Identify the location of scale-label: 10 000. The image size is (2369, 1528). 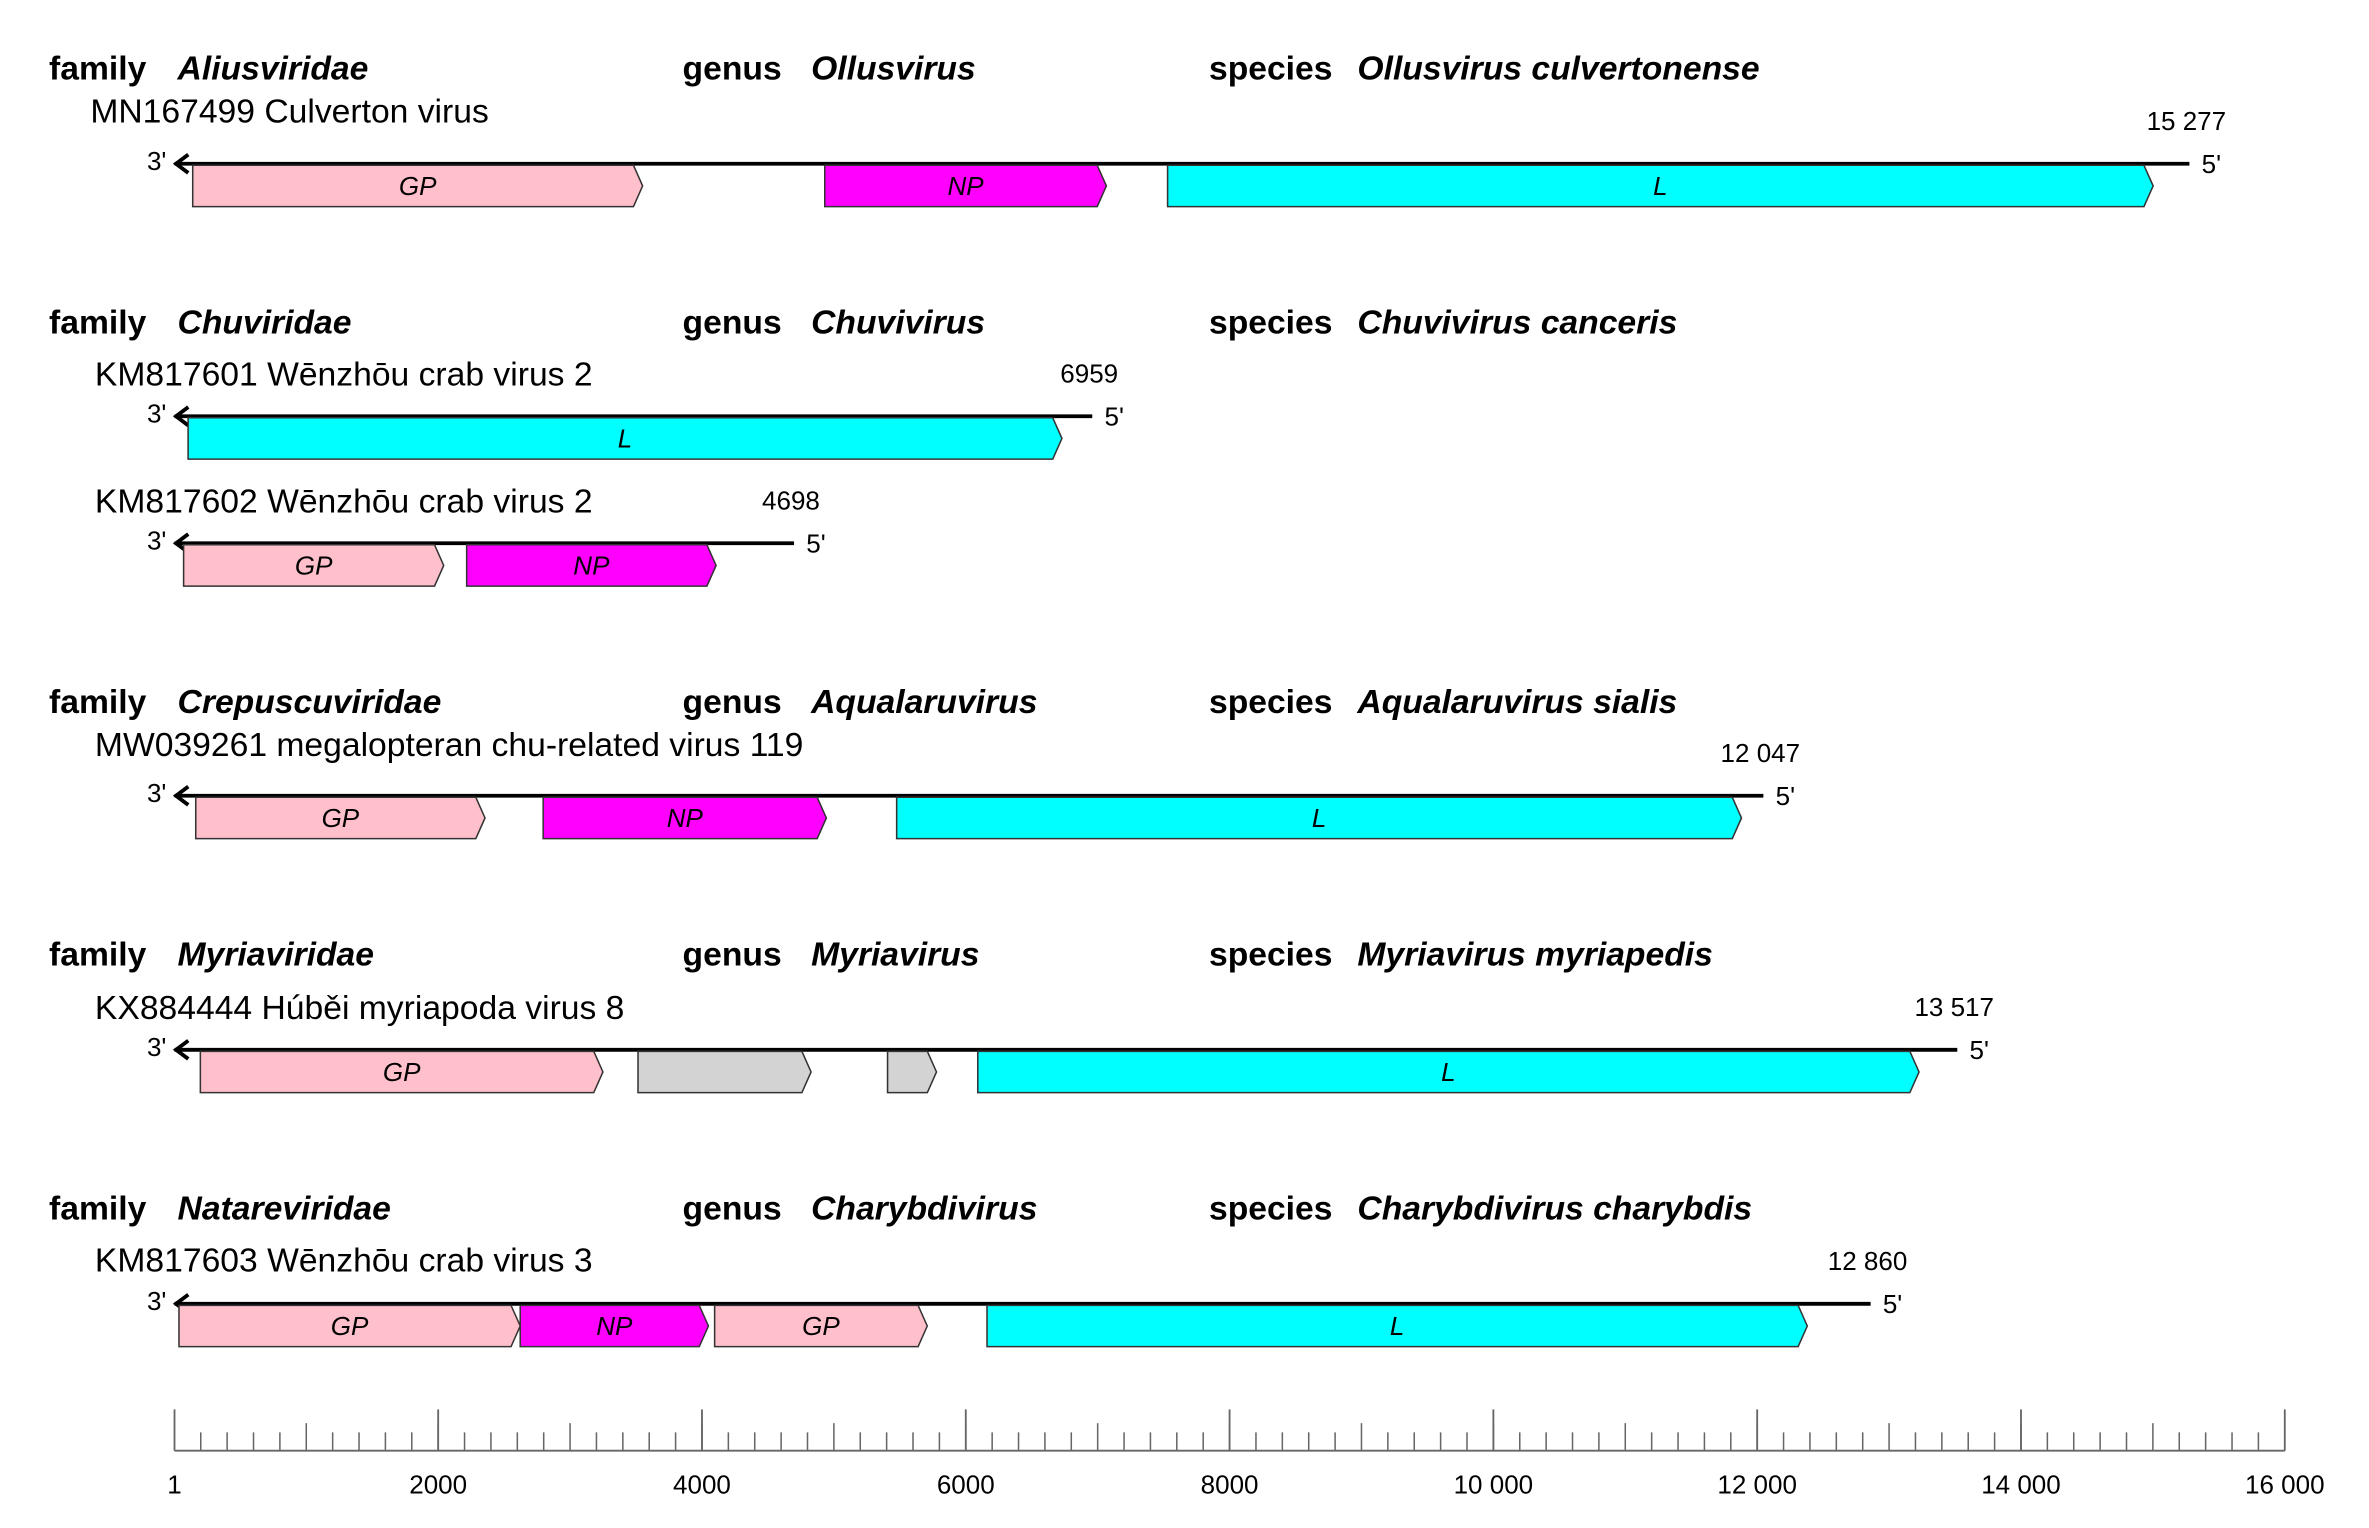
(1494, 1485).